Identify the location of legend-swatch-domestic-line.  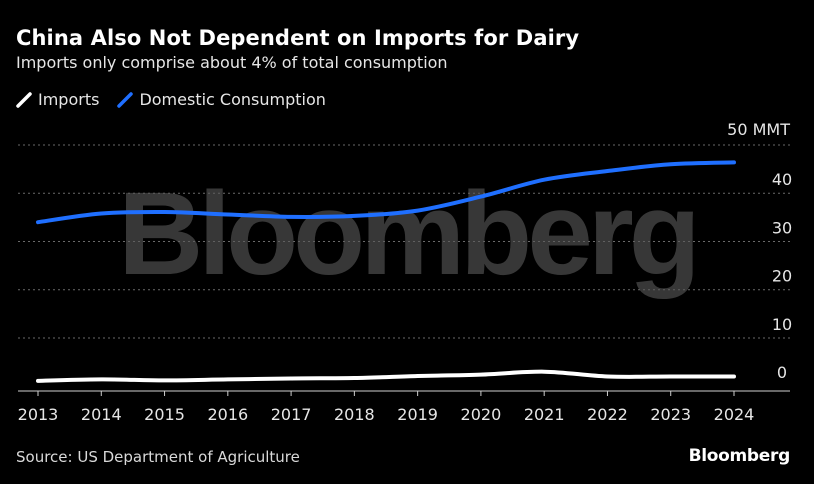
(125, 99).